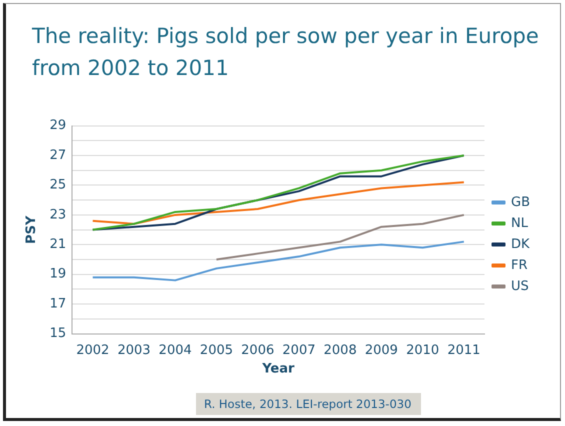 This screenshot has height=426, width=565. I want to click on x-tick-label: 2003, so click(134, 350).